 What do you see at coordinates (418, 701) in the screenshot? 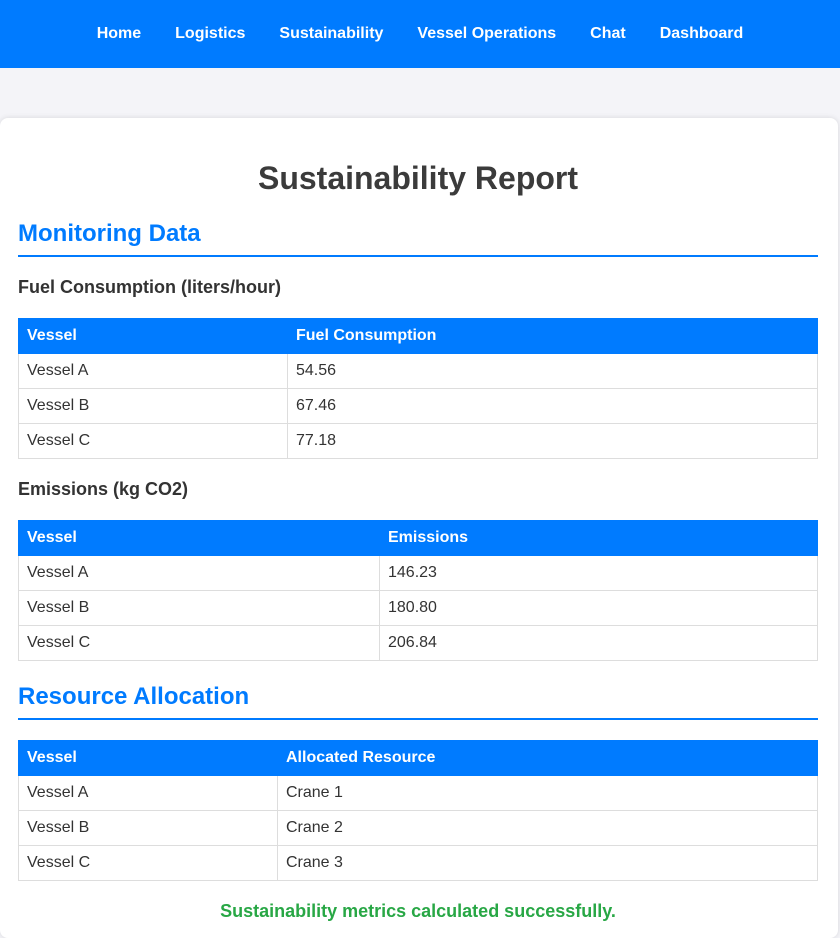
I see `resource-allocation-heading: Resource Allocation` at bounding box center [418, 701].